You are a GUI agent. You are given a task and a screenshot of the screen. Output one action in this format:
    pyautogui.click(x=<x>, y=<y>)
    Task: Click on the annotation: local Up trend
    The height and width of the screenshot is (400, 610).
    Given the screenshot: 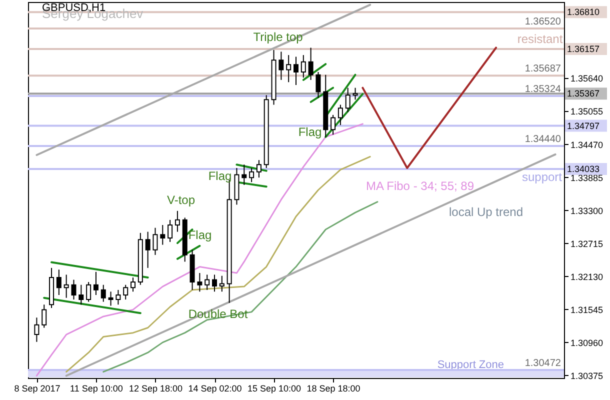 What is the action you would take?
    pyautogui.click(x=486, y=212)
    